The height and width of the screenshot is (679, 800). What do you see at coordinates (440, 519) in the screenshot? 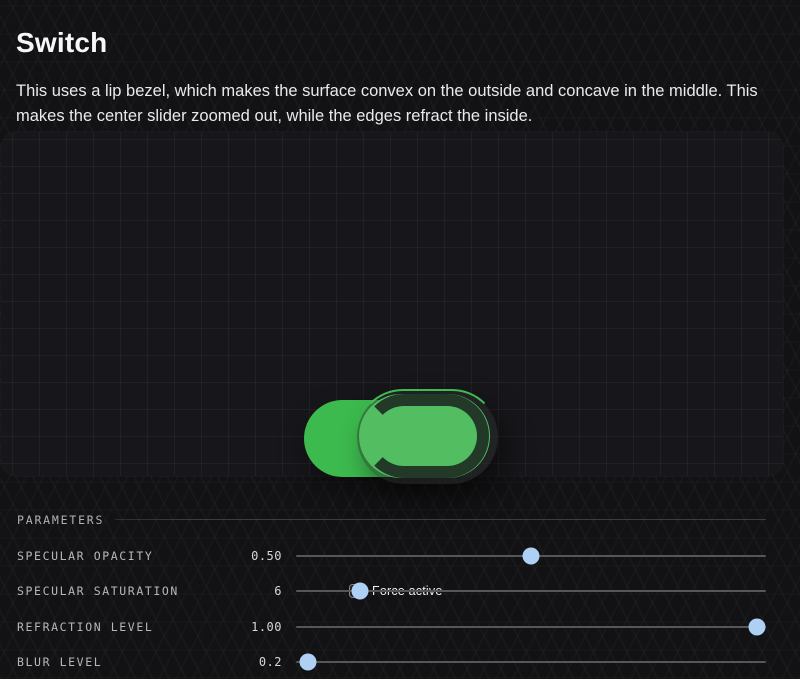
I see `parameters-divider` at bounding box center [440, 519].